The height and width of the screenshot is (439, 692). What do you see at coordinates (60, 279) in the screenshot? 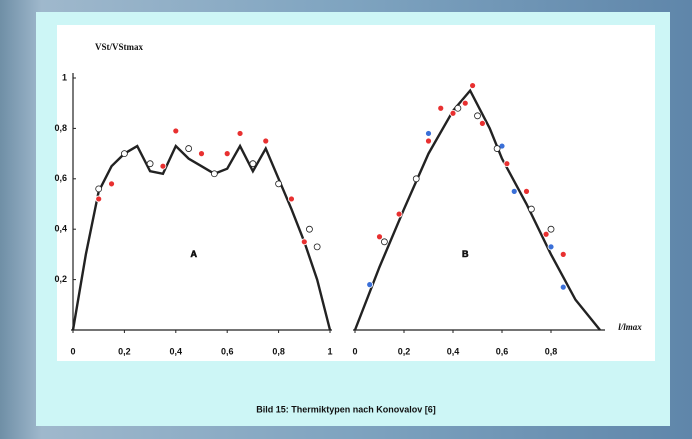
I see `y-tick-label: 0,2` at bounding box center [60, 279].